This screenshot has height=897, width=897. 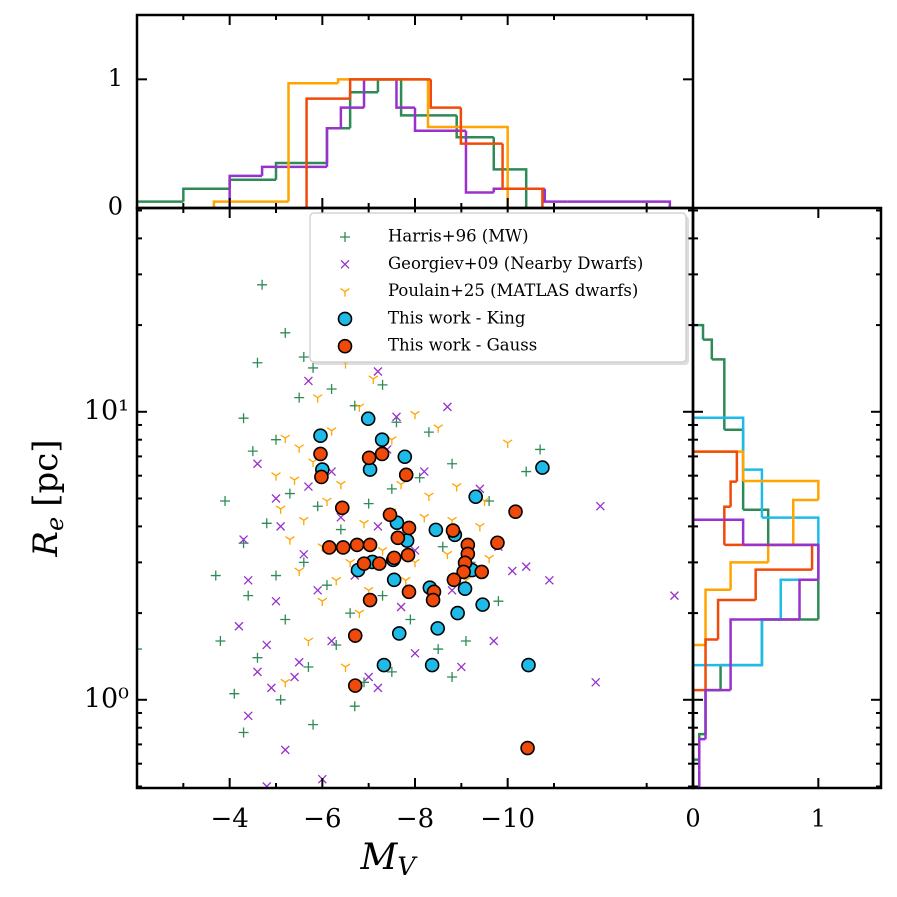 I want to click on top-histogram, so click(x=404, y=143).